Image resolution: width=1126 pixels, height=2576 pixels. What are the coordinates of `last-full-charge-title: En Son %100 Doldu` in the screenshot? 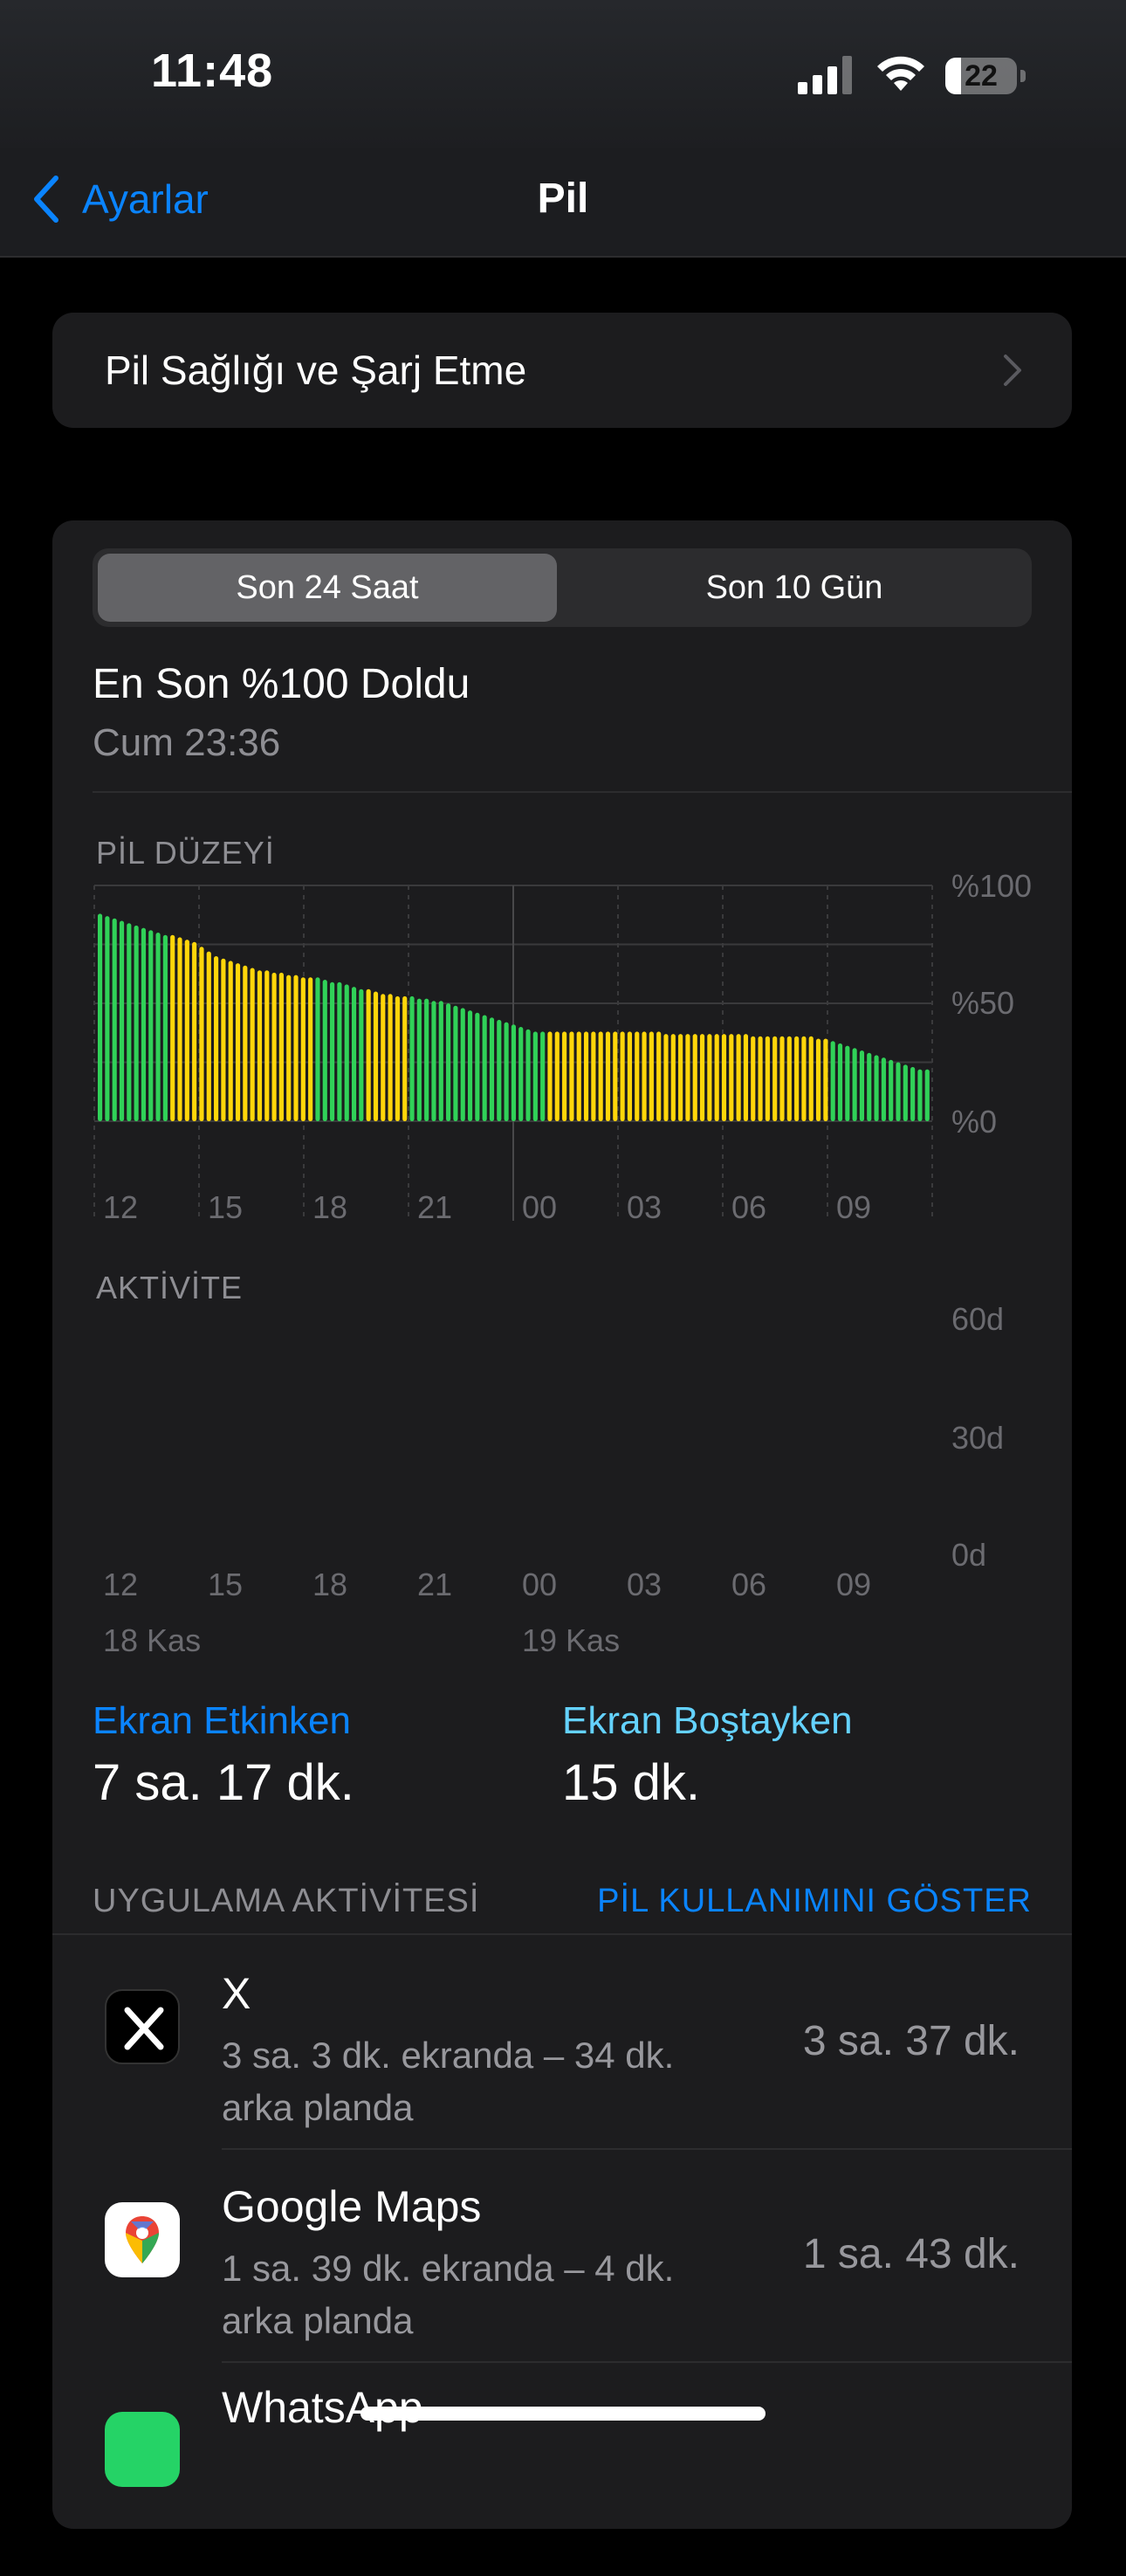 It's located at (281, 684).